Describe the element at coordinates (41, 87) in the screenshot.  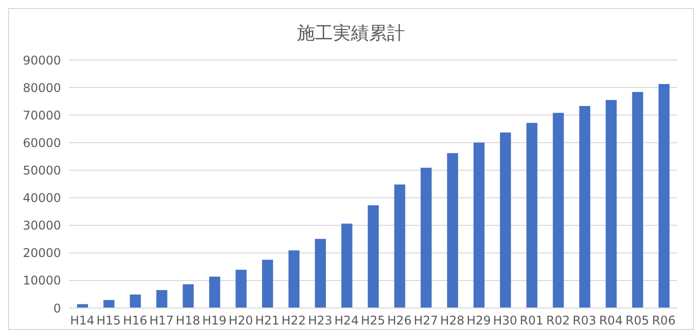
I see `y-tick-label: 80000` at that location.